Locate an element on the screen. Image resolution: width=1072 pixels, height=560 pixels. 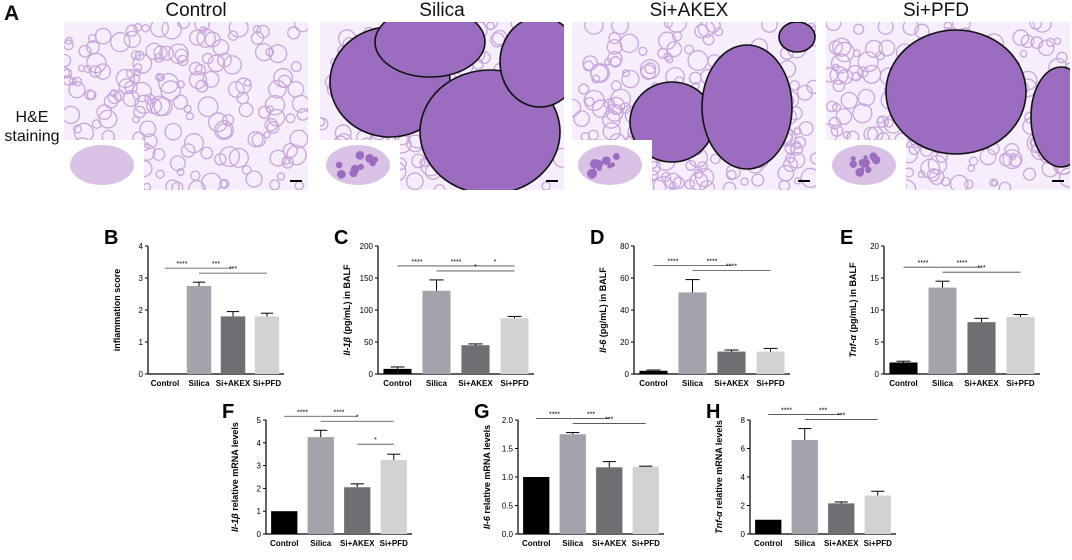
y-axis-label: inflammation score is located at coordinates (117, 310).